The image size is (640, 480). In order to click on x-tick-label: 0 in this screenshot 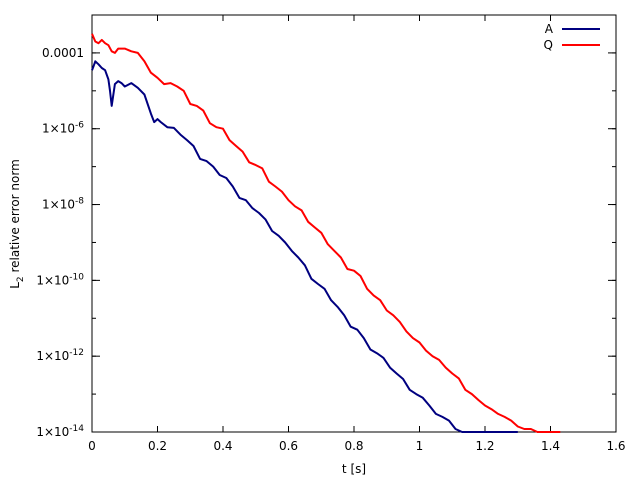, I will do `click(92, 446)`.